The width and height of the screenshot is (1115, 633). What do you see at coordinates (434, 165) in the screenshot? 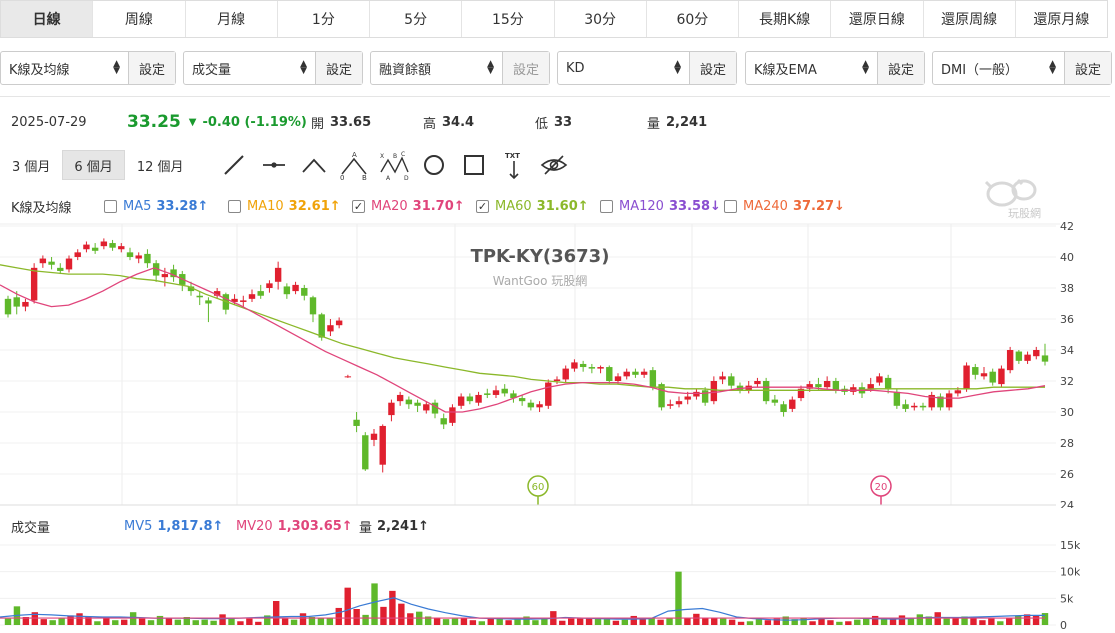
I see `circle-tool-icon` at bounding box center [434, 165].